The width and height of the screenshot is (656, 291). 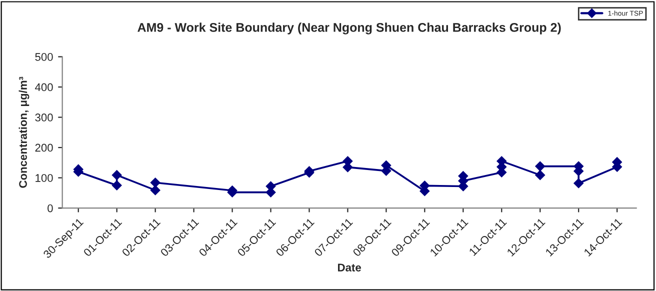 What do you see at coordinates (349, 28) in the screenshot?
I see `chart-title: AM9 - Work Site Boundary (Near Ngong Shuen Chau Barracks Group 2)` at bounding box center [349, 28].